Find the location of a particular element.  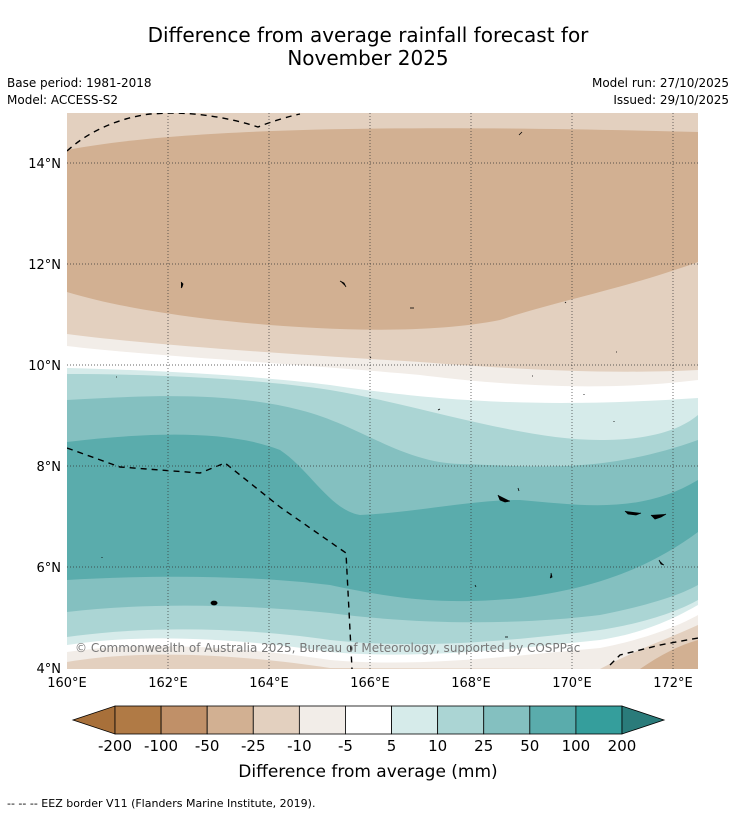

latitude-labels: 4°N 6°N 8°N 10°N 12°N 14°N is located at coordinates (44, 417).